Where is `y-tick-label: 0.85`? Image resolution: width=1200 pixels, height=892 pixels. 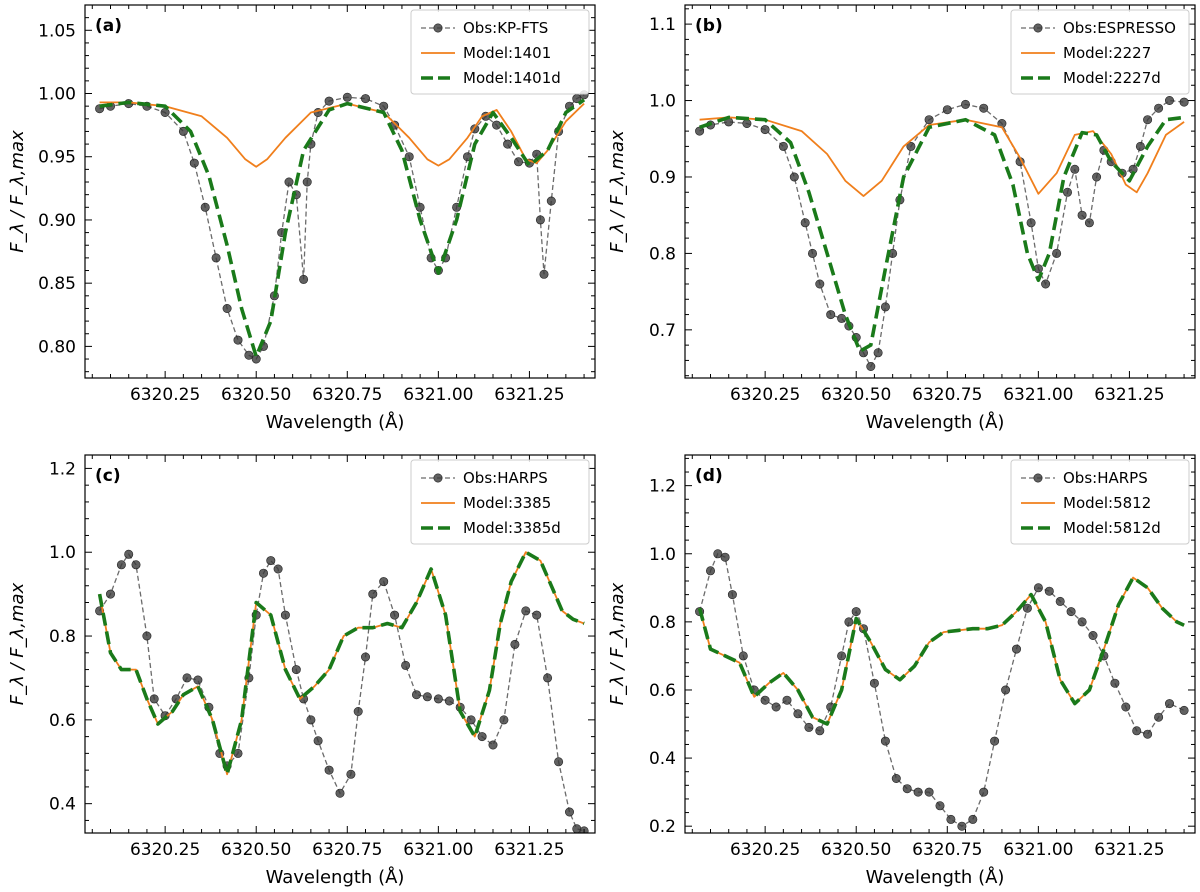
y-tick-label: 0.85 is located at coordinates (57, 284).